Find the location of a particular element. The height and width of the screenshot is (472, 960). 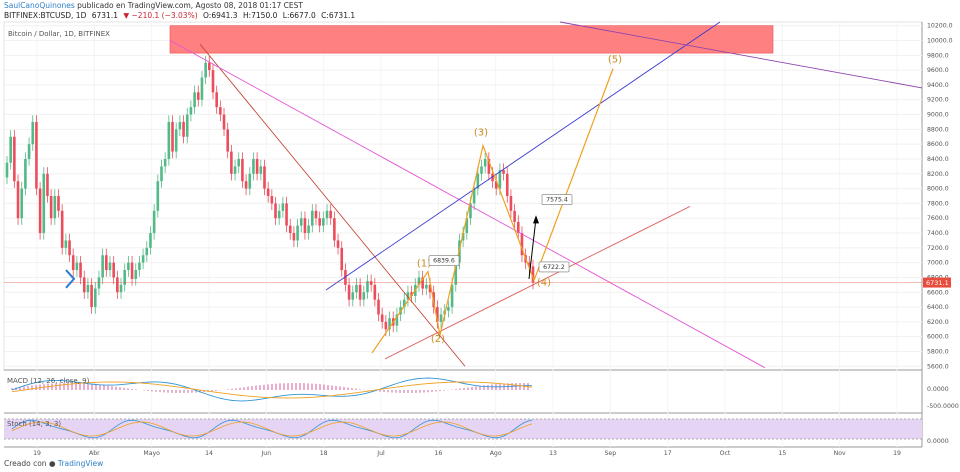

high-value: H:7150.0 is located at coordinates (260, 15).